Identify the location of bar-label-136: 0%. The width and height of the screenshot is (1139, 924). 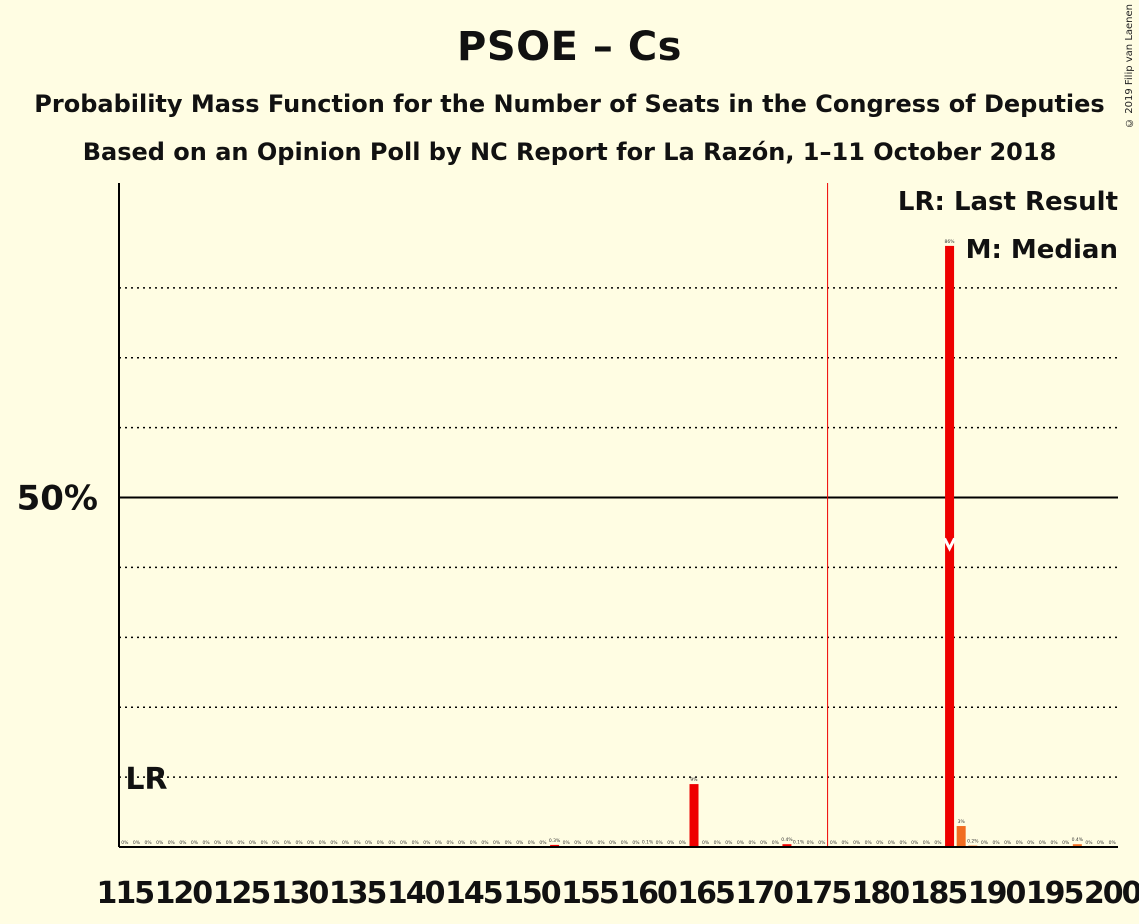
(369, 843).